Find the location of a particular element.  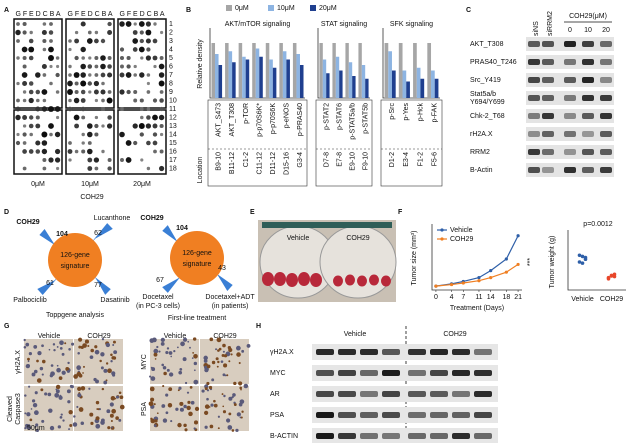

x-tick-label: 18 is located at coordinates (506, 297).